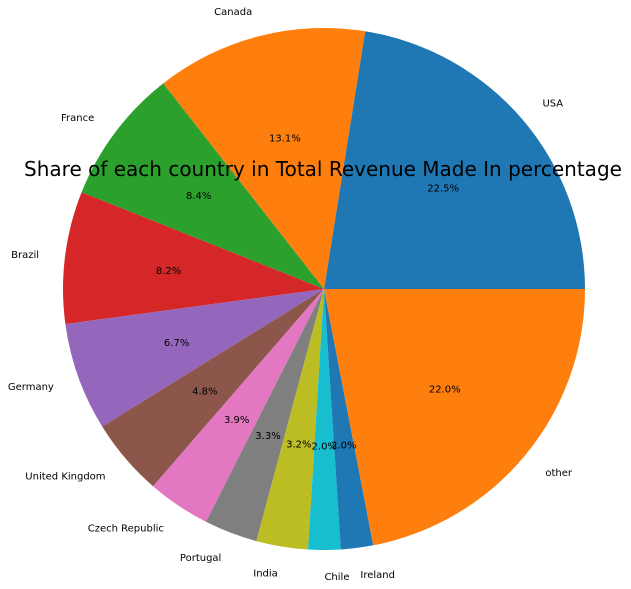  I want to click on pie-category-label: United Kingdom, so click(65, 476).